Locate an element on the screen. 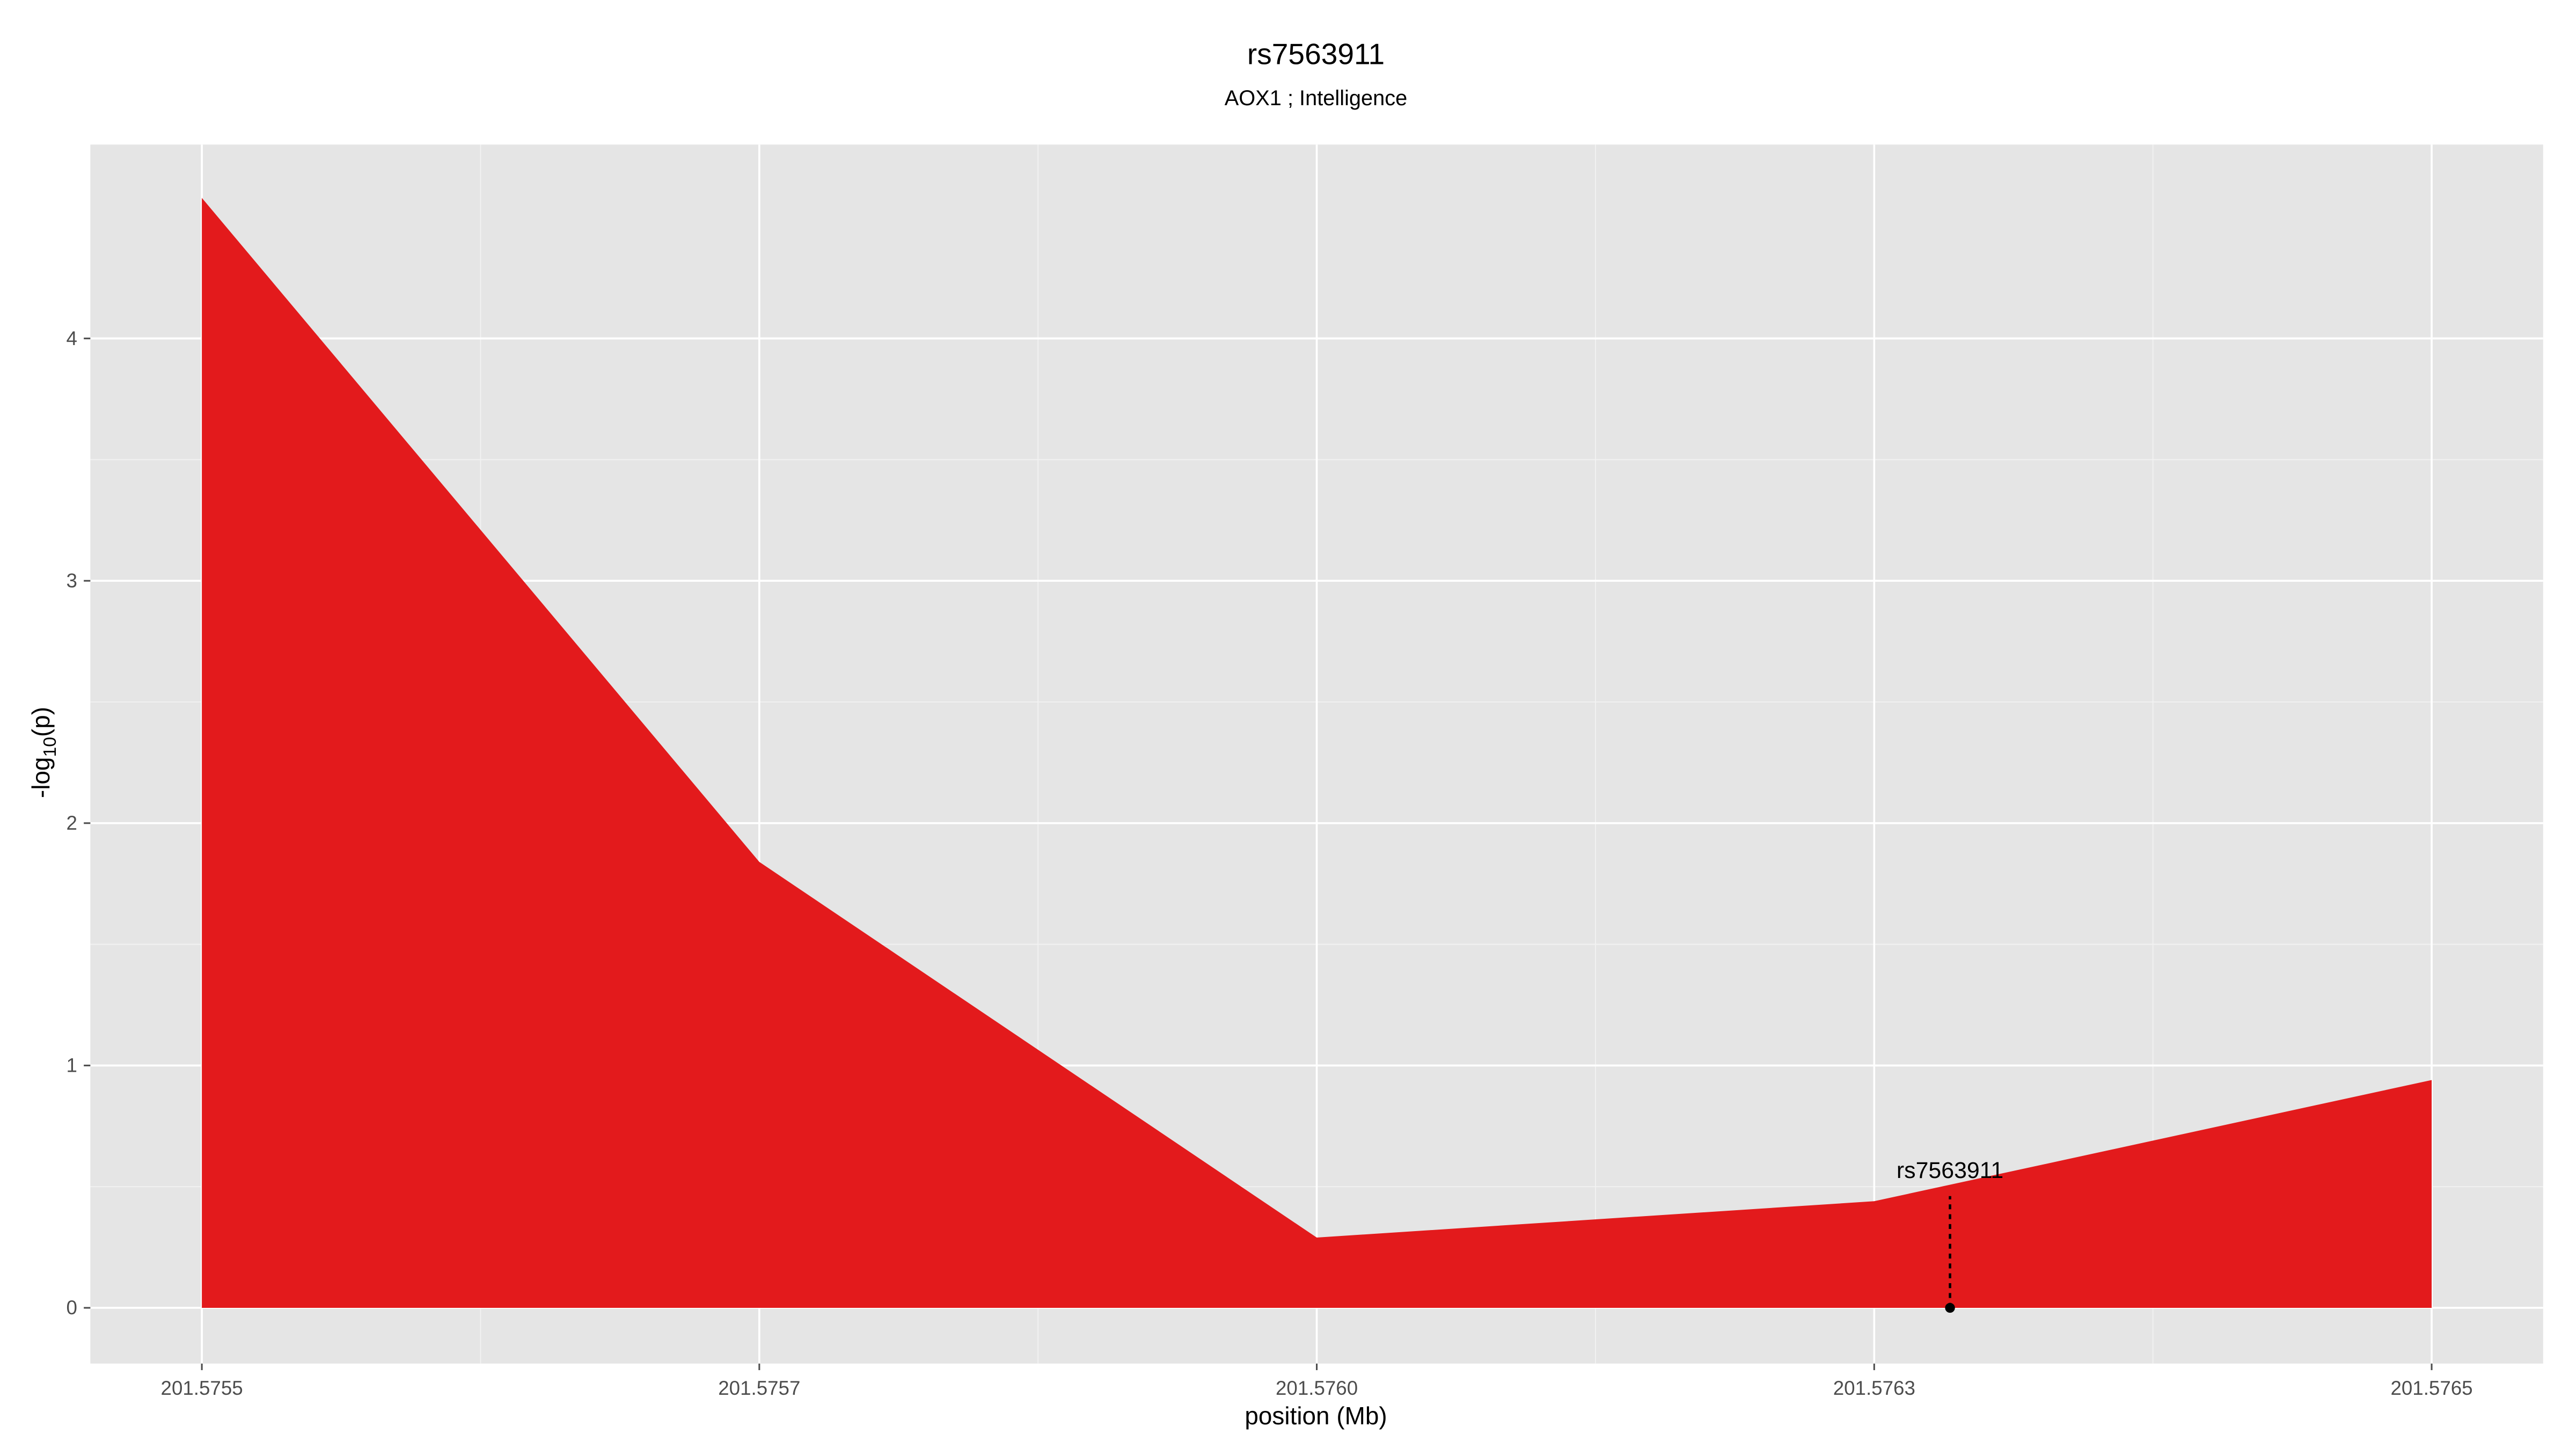 The height and width of the screenshot is (1449, 2576). y-tick-label: 4 is located at coordinates (71, 338).